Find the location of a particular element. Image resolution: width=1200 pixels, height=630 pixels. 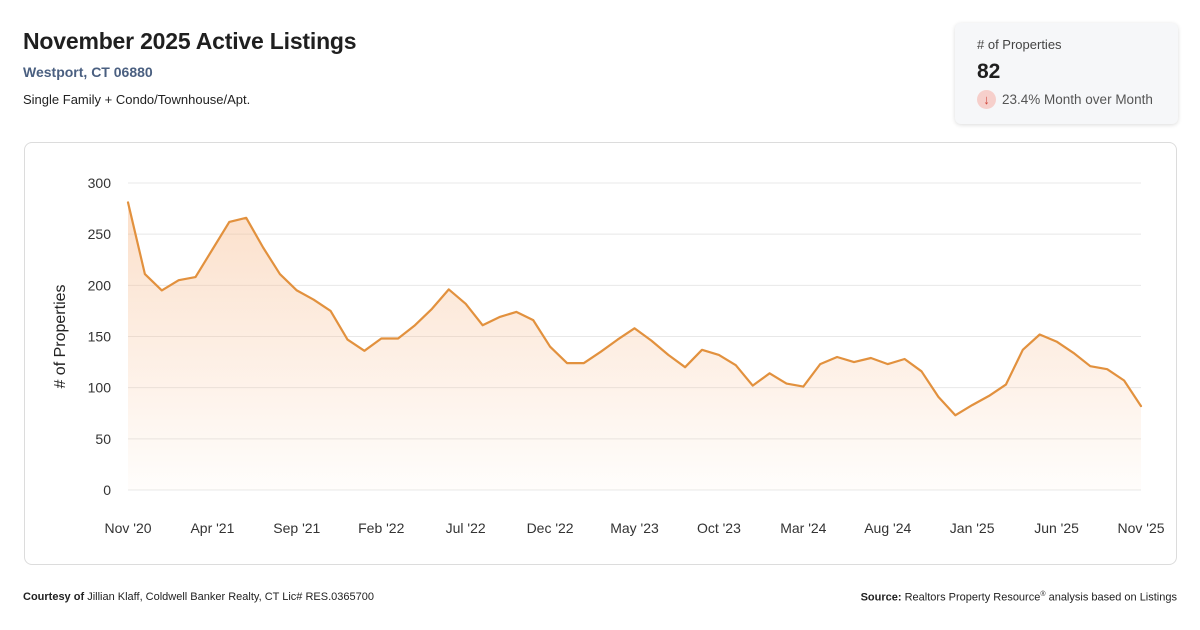

x-tick-label: Dec '22 is located at coordinates (550, 528).